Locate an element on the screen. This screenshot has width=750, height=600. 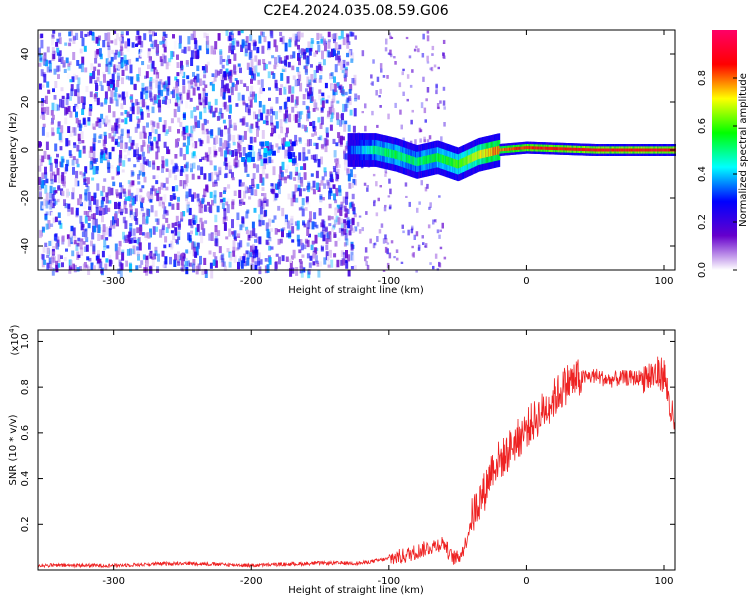
heatmap-y-tick-label: 20 is located at coordinates (25, 102).